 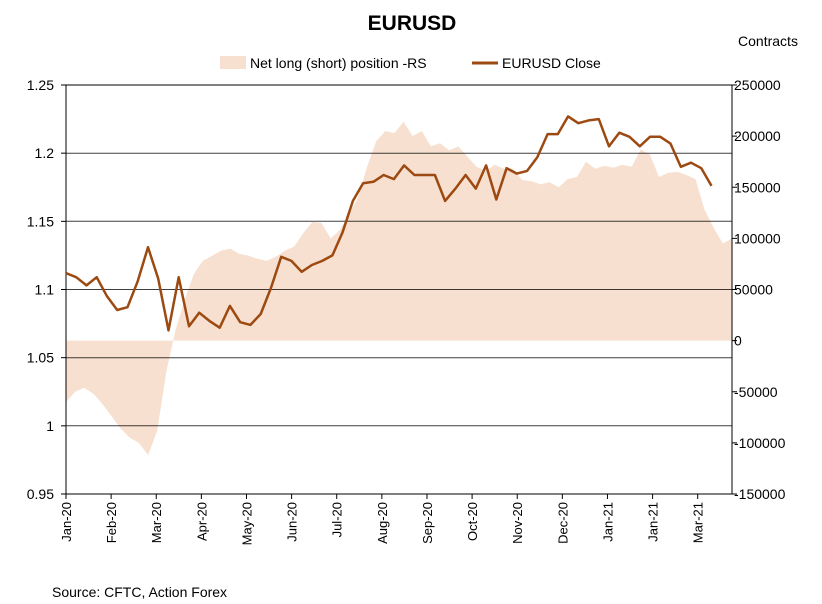 What do you see at coordinates (140, 592) in the screenshot?
I see `source-note: Source: CFTC, Action Forex` at bounding box center [140, 592].